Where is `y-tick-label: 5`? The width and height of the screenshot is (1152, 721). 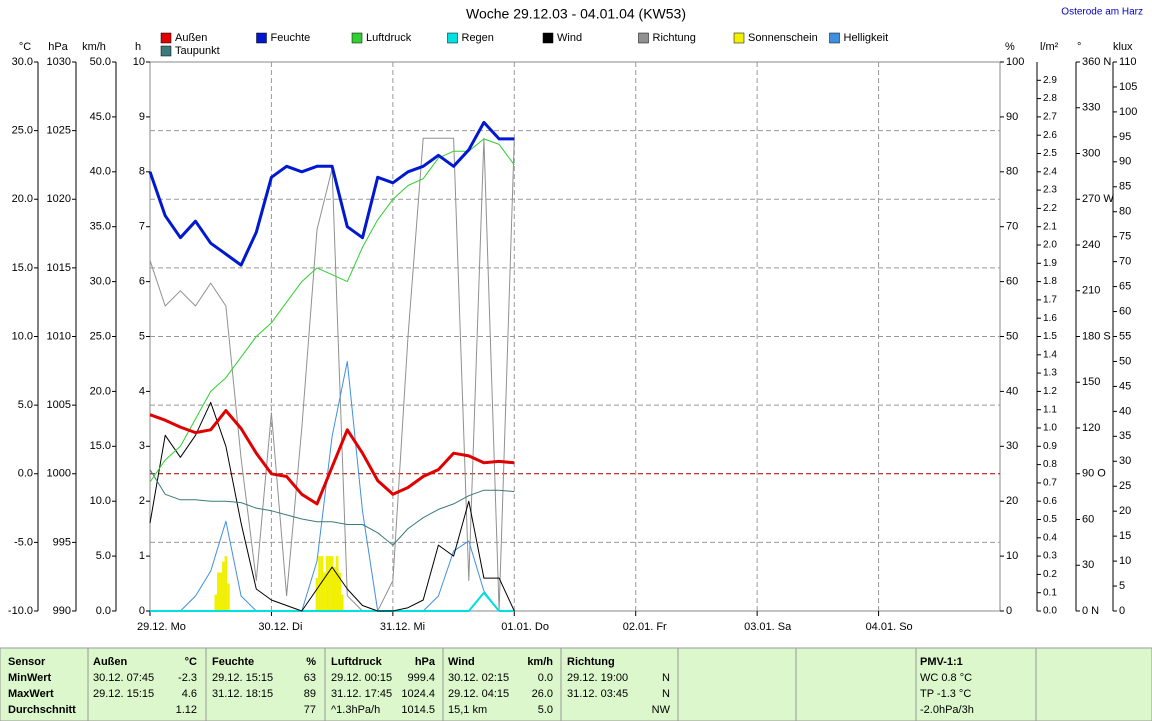
y-tick-label: 5 is located at coordinates (1122, 586).